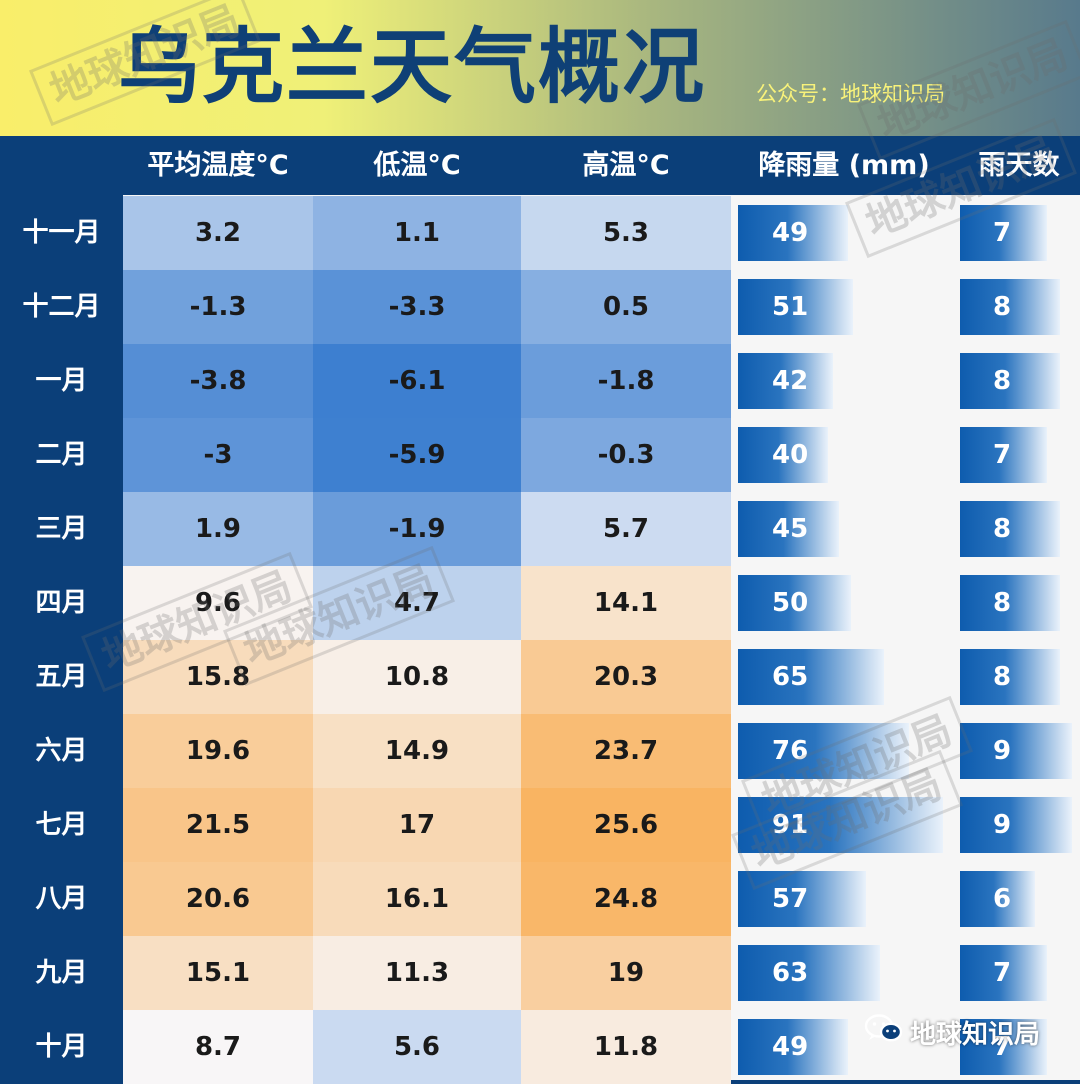 This screenshot has width=1080, height=1084. What do you see at coordinates (61, 233) in the screenshot?
I see `month-label: 十一月` at bounding box center [61, 233].